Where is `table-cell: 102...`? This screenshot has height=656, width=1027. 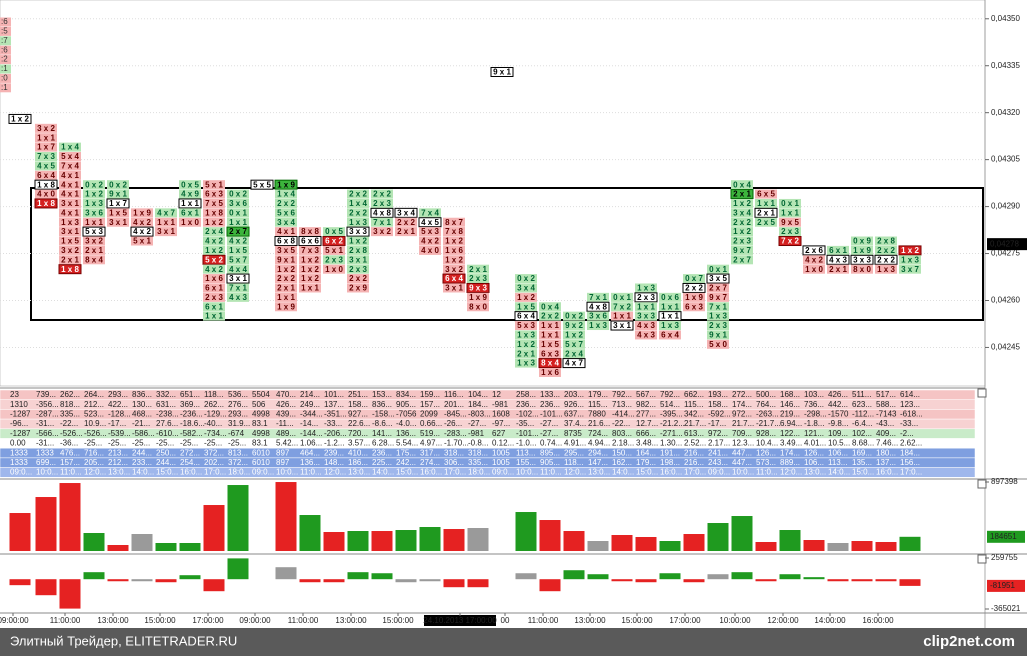 table-cell: 102... is located at coordinates (862, 433).